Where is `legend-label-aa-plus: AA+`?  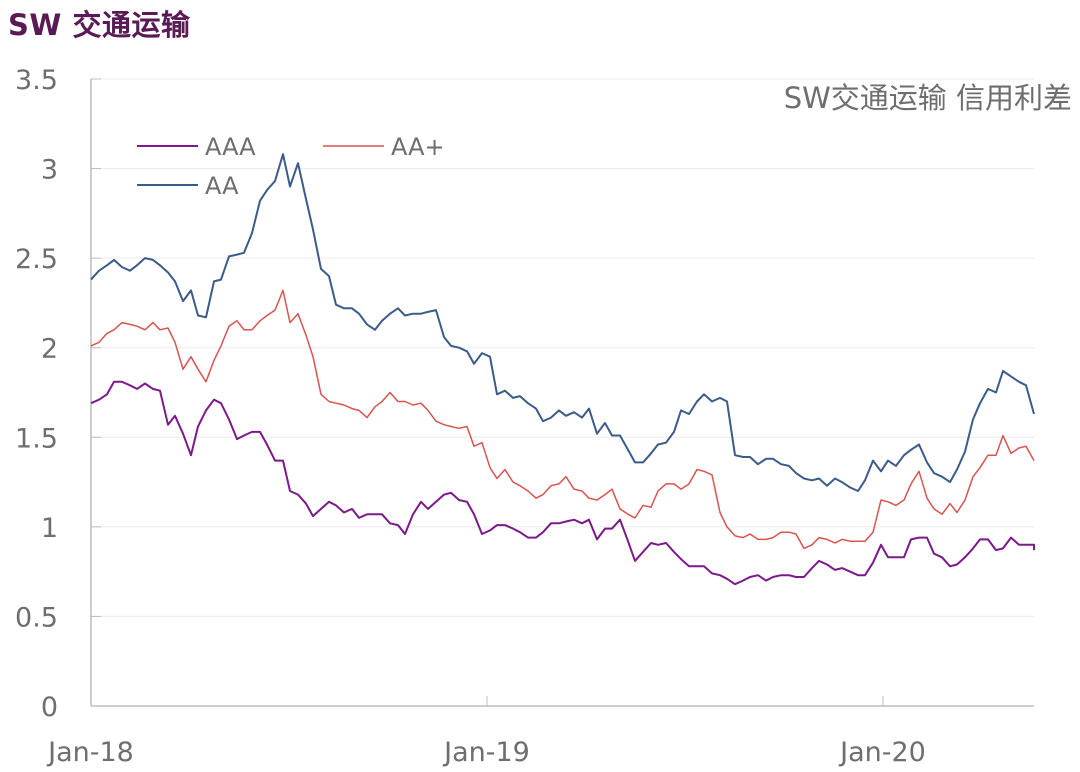 legend-label-aa-plus: AA+ is located at coordinates (418, 147).